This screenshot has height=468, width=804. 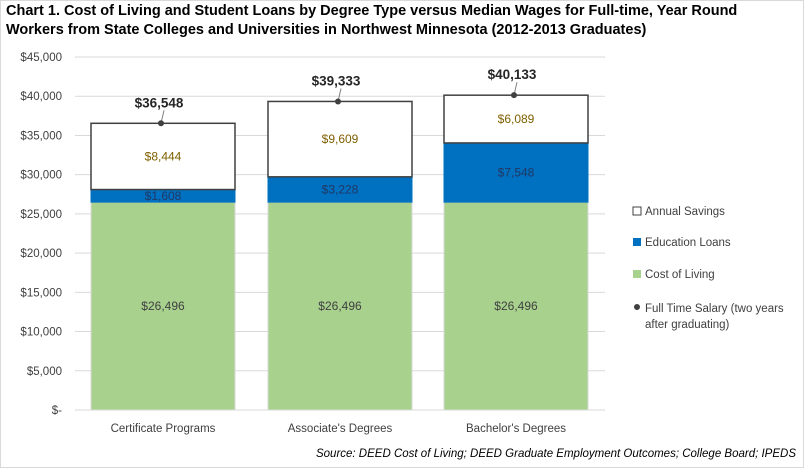 I want to click on y-tick-label: $20,000, so click(x=41, y=254).